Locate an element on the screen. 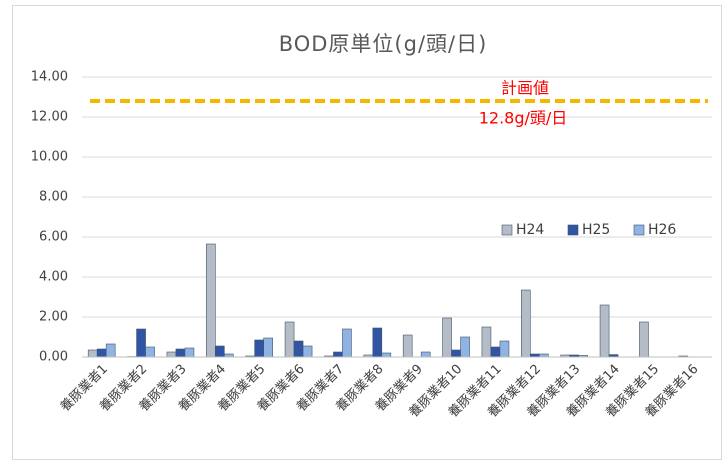 This screenshot has height=465, width=728. y-tick-label: 2.00 is located at coordinates (53, 317).